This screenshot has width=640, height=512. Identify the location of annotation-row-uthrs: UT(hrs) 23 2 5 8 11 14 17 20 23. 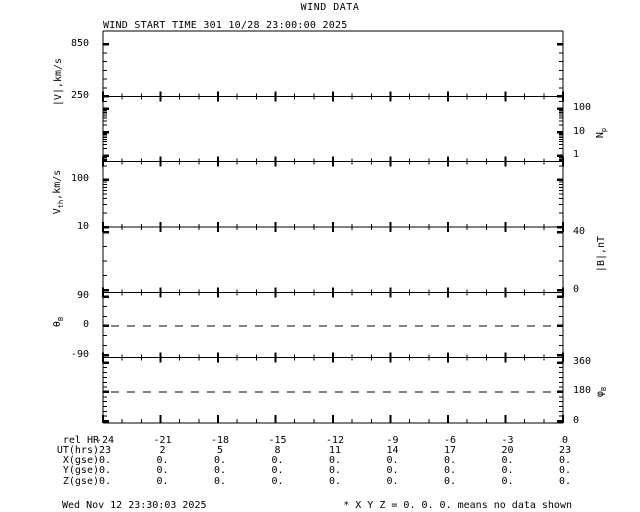
(320, 450).